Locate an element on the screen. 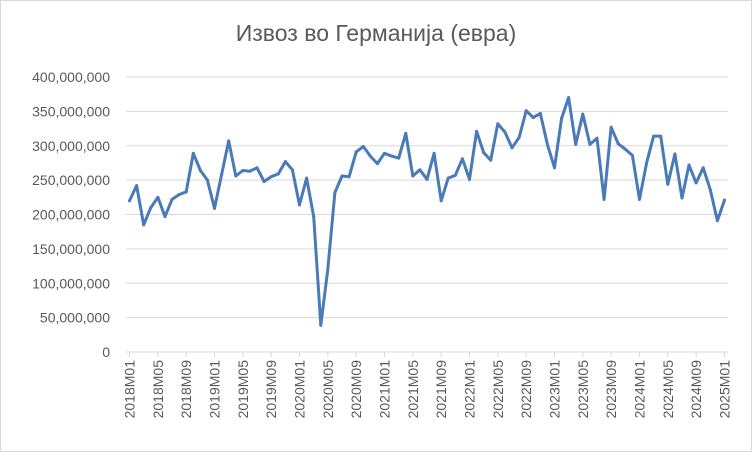 This screenshot has width=752, height=452. y-tick-label: 400,000,000 is located at coordinates (71, 77).